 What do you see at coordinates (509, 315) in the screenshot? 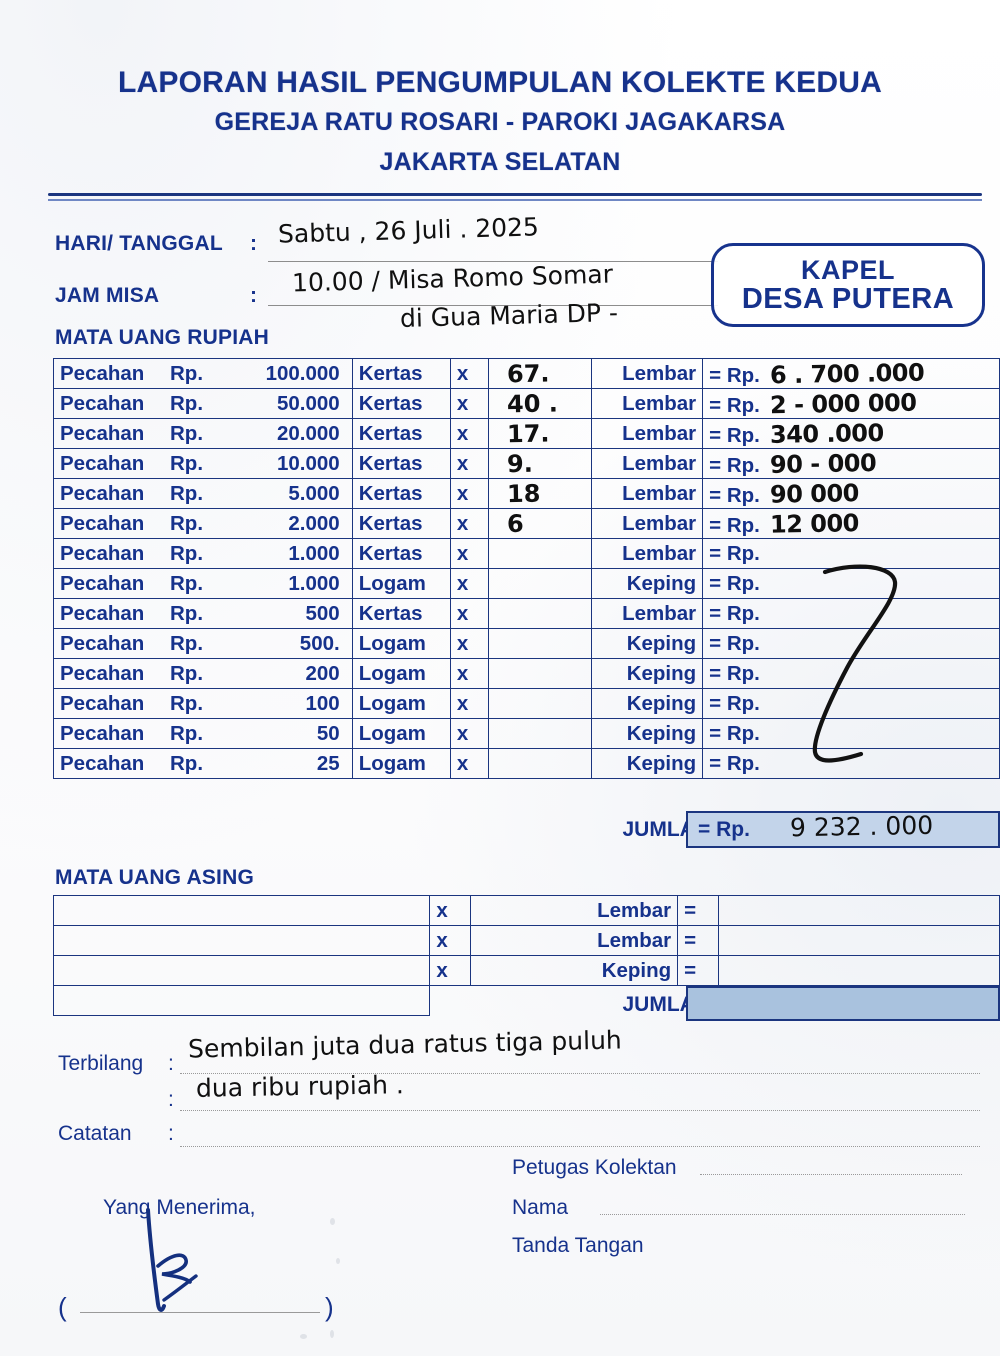
I see `jam-misa-value-line2: di Gua Maria DP -` at bounding box center [509, 315].